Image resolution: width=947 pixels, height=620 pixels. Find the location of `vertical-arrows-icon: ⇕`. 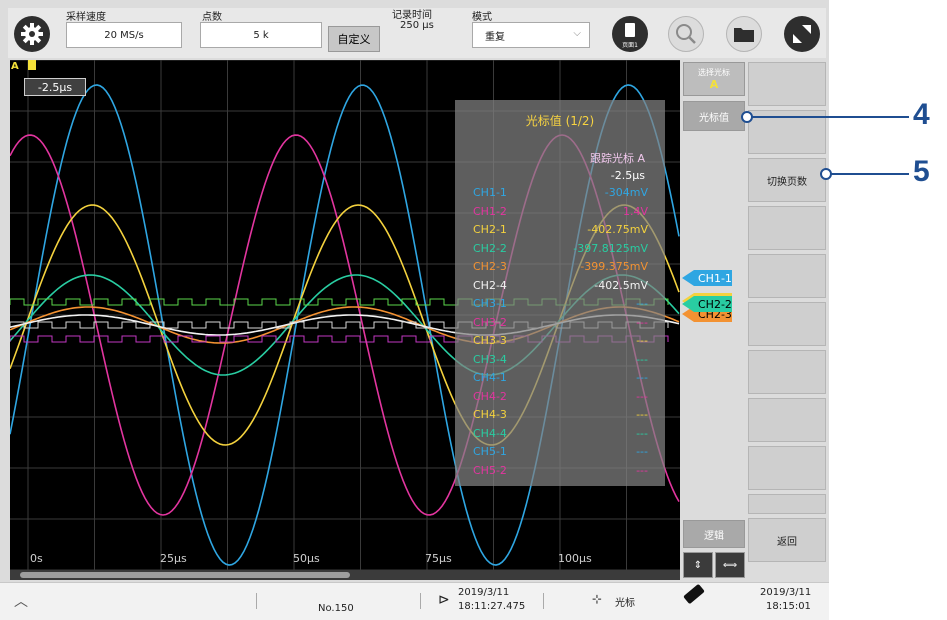

vertical-arrows-icon: ⇕ is located at coordinates (698, 565).